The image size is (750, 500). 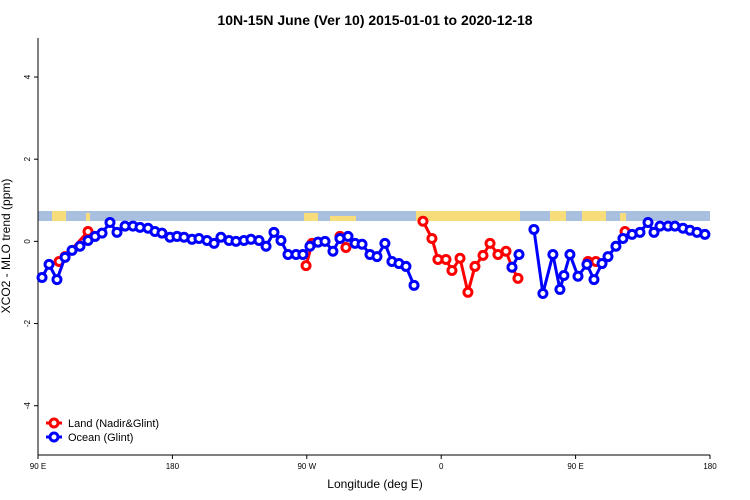 I want to click on y-axis-label: XCO2 - MLO trend (ppm), so click(x=6, y=246).